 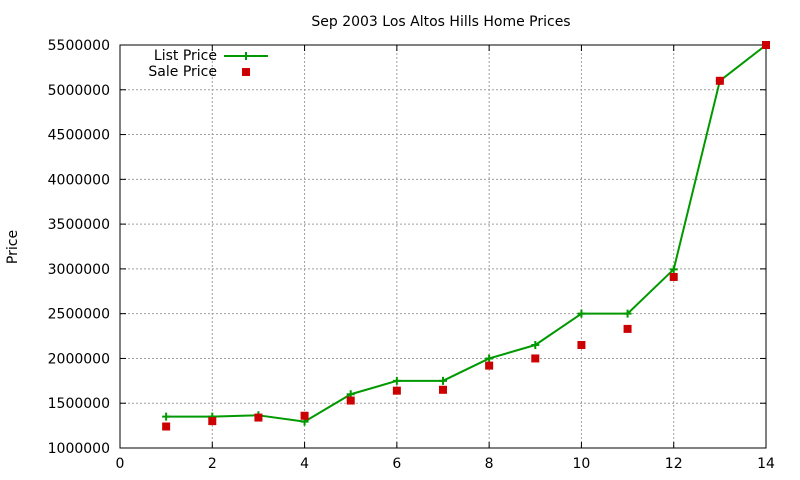 I want to click on y-tick-label: 3500000, so click(x=79, y=225).